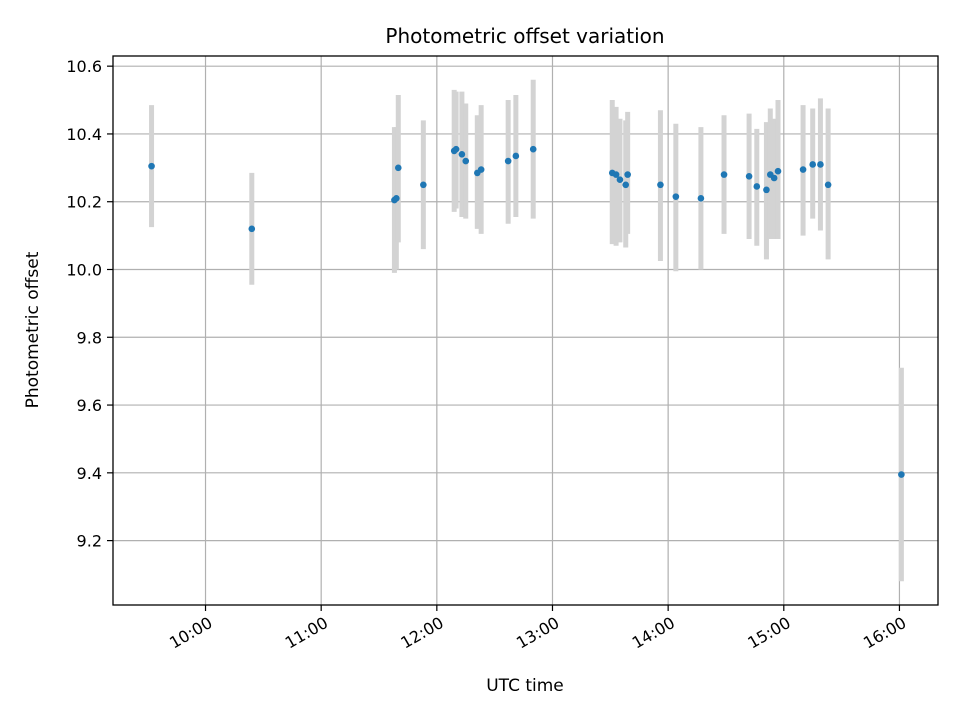 The width and height of the screenshot is (960, 720). I want to click on y-tick-label: 9.8, so click(89, 337).